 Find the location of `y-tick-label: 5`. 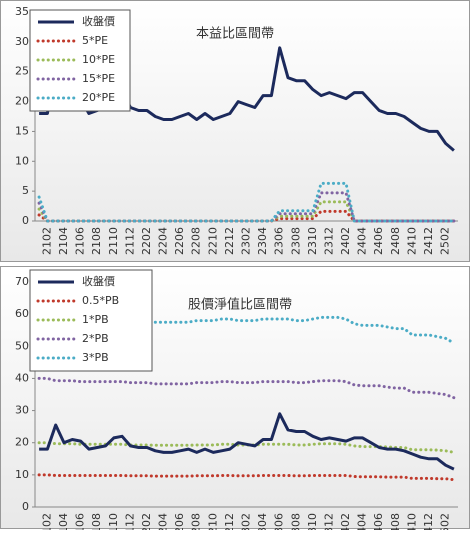

y-tick-label: 5 is located at coordinates (25, 190).